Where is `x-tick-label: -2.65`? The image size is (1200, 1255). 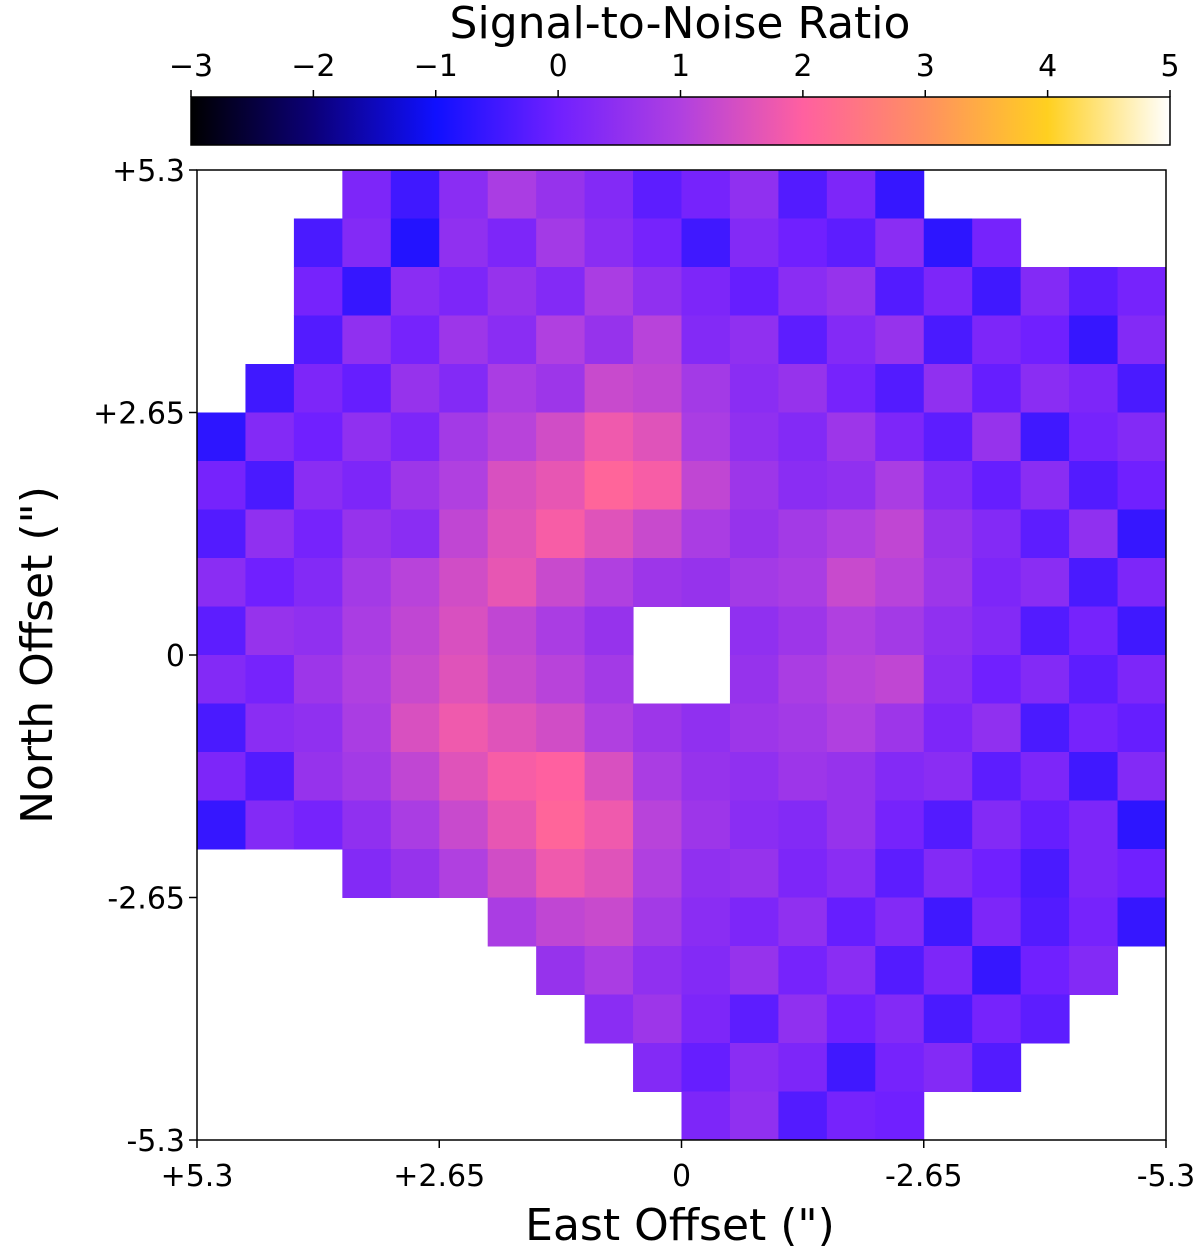
x-tick-label: -2.65 is located at coordinates (924, 1176).